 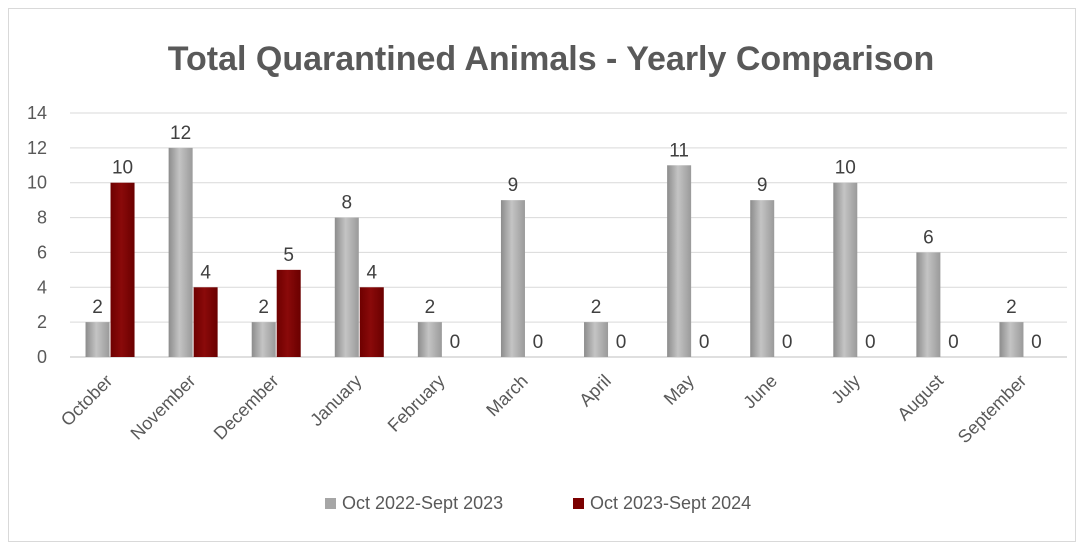 What do you see at coordinates (180, 133) in the screenshot?
I see `data-label: 12` at bounding box center [180, 133].